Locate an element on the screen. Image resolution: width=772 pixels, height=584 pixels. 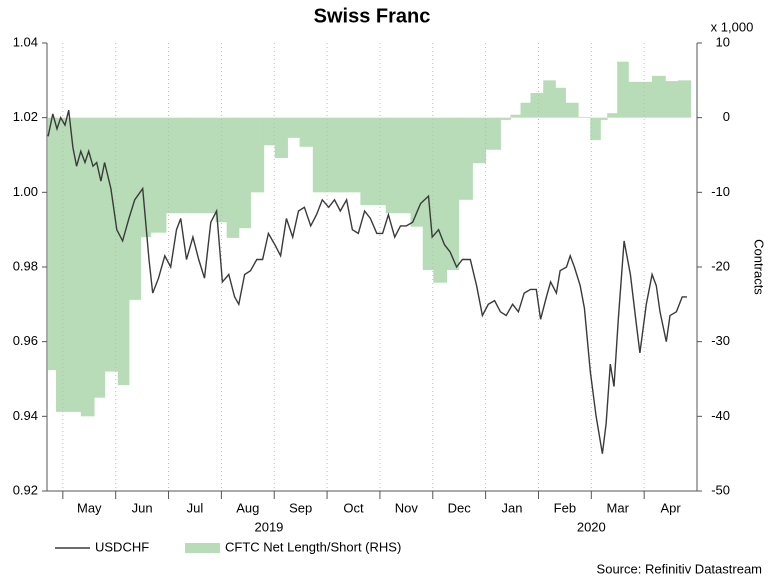
y-tick-label: 0.96 is located at coordinates (25, 340).